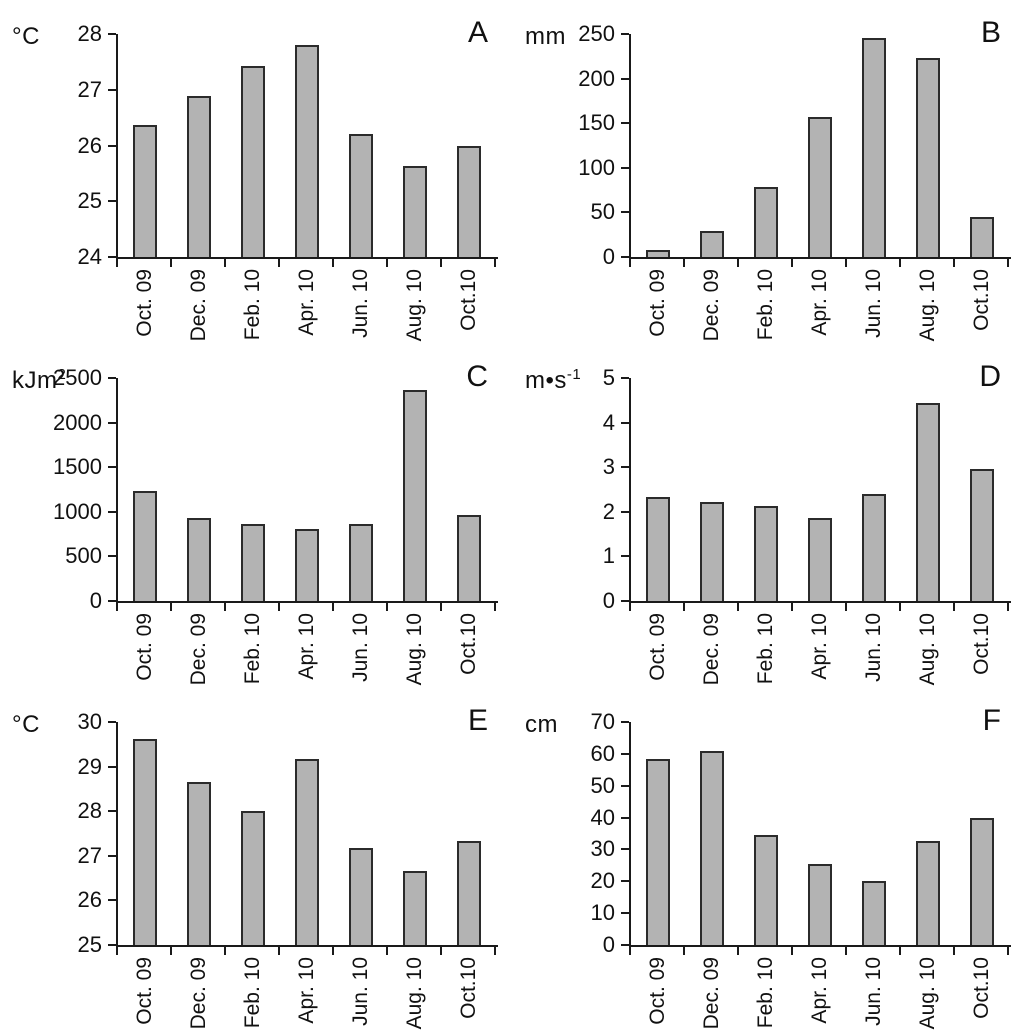 This screenshot has height=1032, width=1025. Describe the element at coordinates (307, 258) in the screenshot. I see `x-axis-line` at that location.